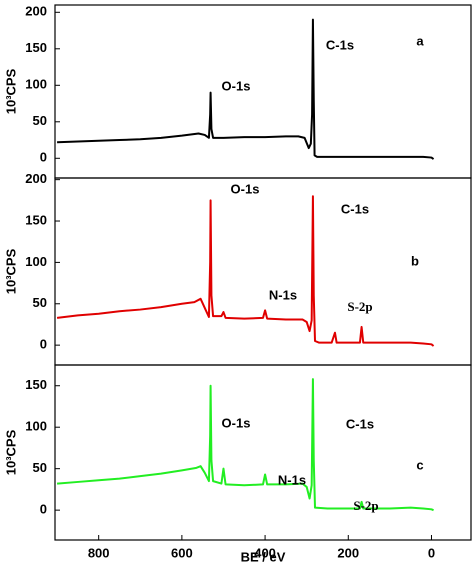  Describe the element at coordinates (182, 552) in the screenshot. I see `x-tick-label: 600` at that location.